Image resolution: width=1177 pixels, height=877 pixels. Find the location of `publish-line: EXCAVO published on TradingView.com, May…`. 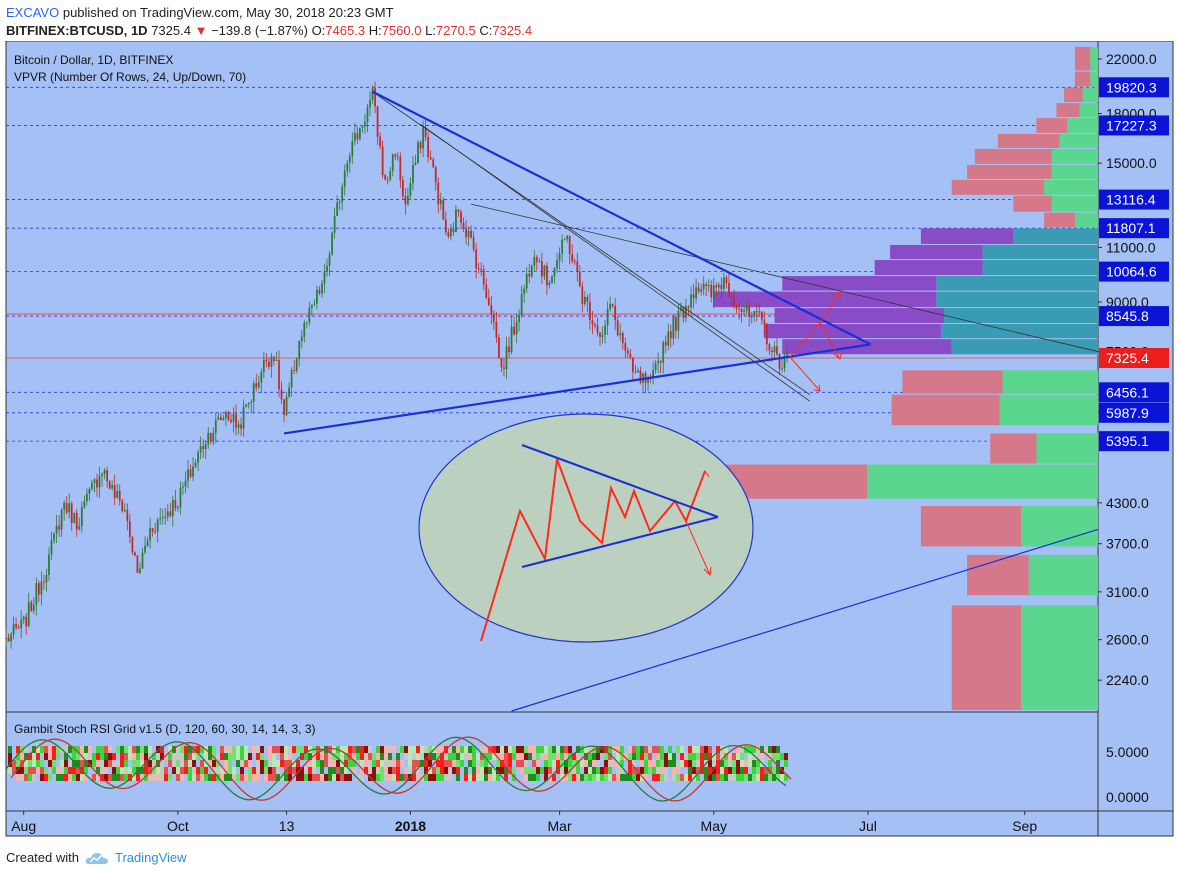

publish-line: EXCAVO published on TradingView.com, May… is located at coordinates (269, 13).